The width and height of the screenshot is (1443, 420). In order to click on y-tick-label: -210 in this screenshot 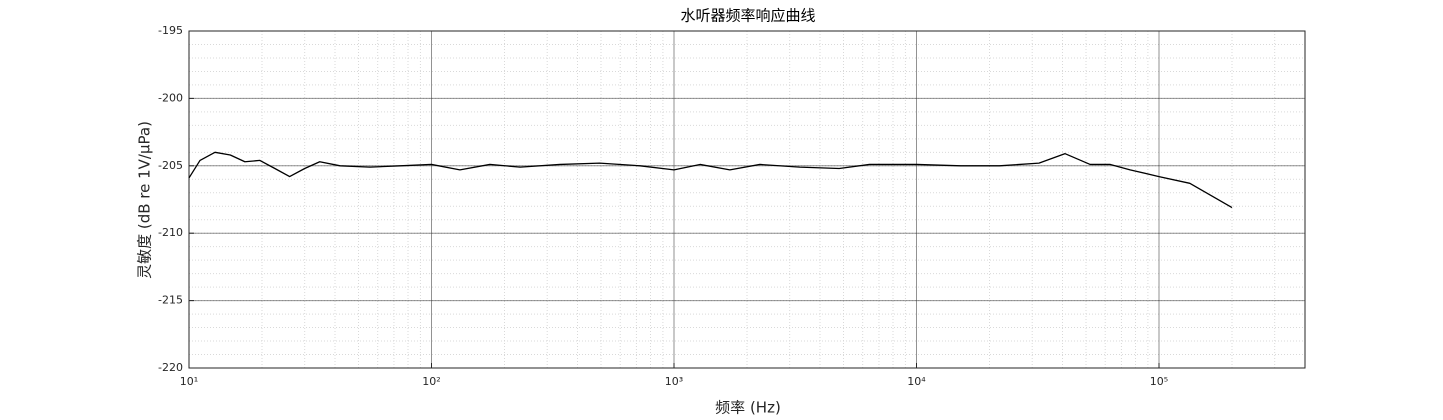, I will do `click(170, 232)`.